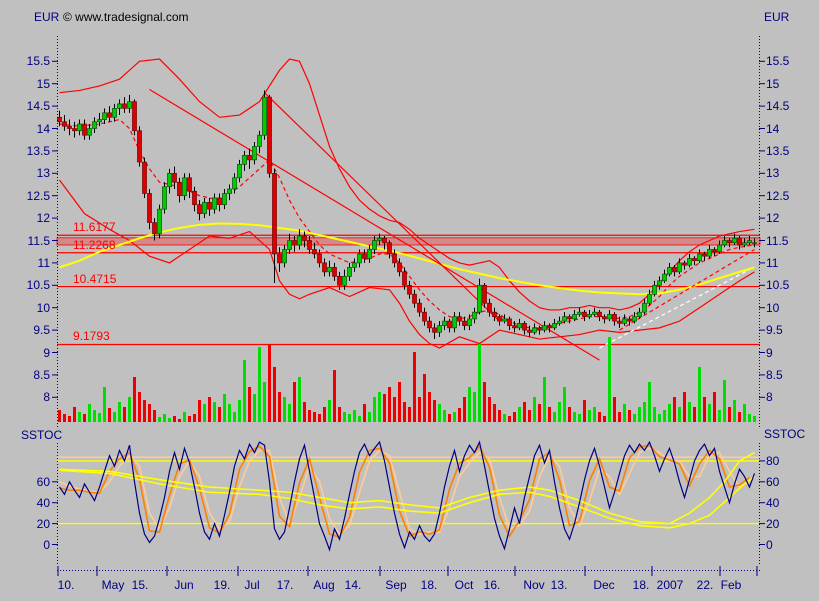  What do you see at coordinates (113, 585) in the screenshot?
I see `date-axis-label: May` at bounding box center [113, 585].